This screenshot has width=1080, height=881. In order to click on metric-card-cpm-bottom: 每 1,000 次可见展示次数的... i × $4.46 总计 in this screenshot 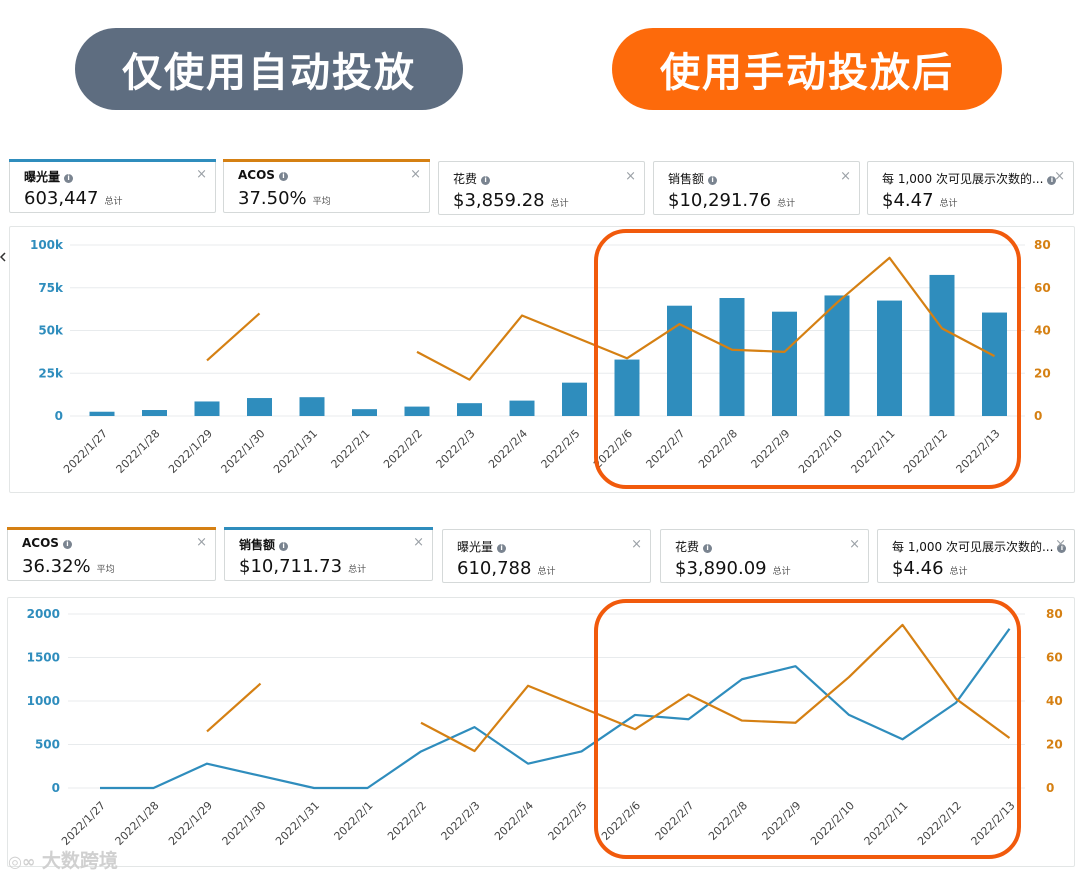, I will do `click(976, 556)`.